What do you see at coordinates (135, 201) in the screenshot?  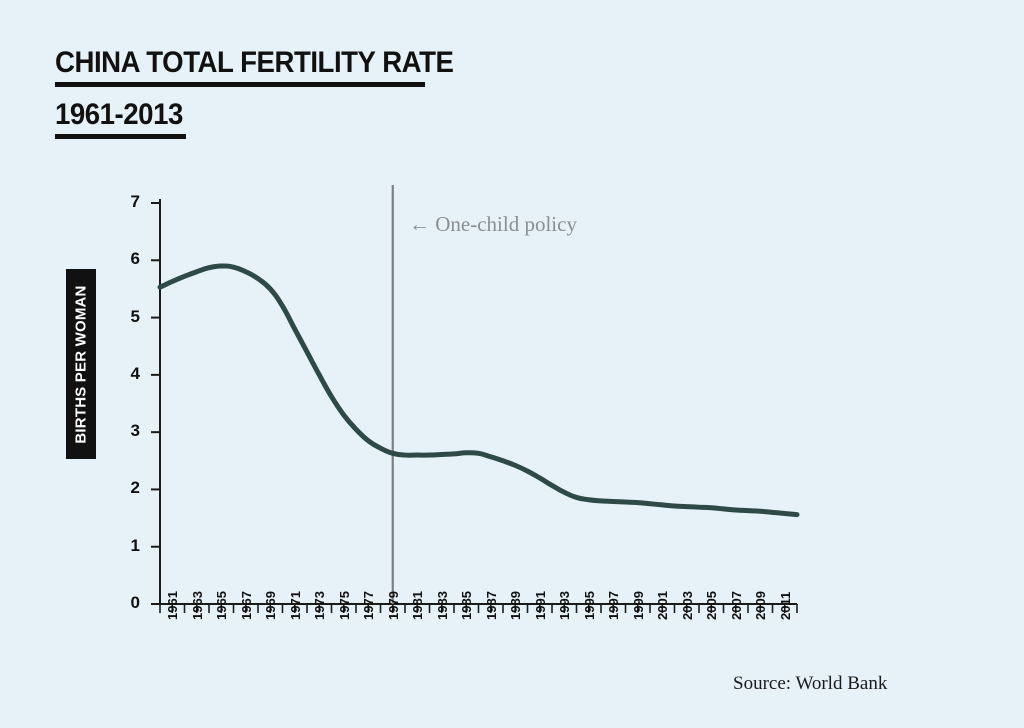 I see `y-tick-label: 7` at bounding box center [135, 201].